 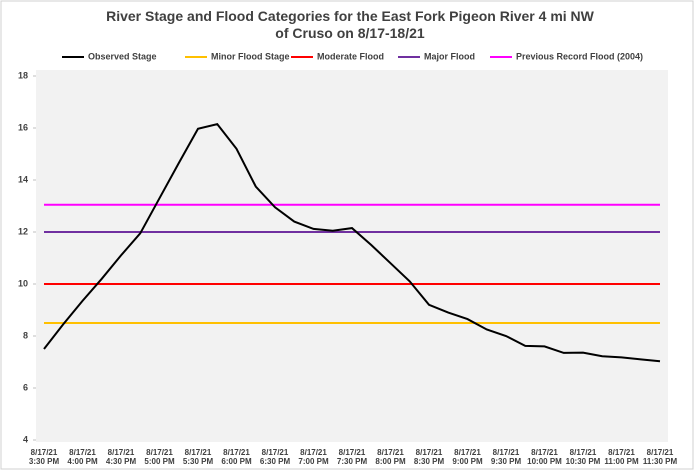 I want to click on y-tick-label: 14, so click(x=23, y=179).